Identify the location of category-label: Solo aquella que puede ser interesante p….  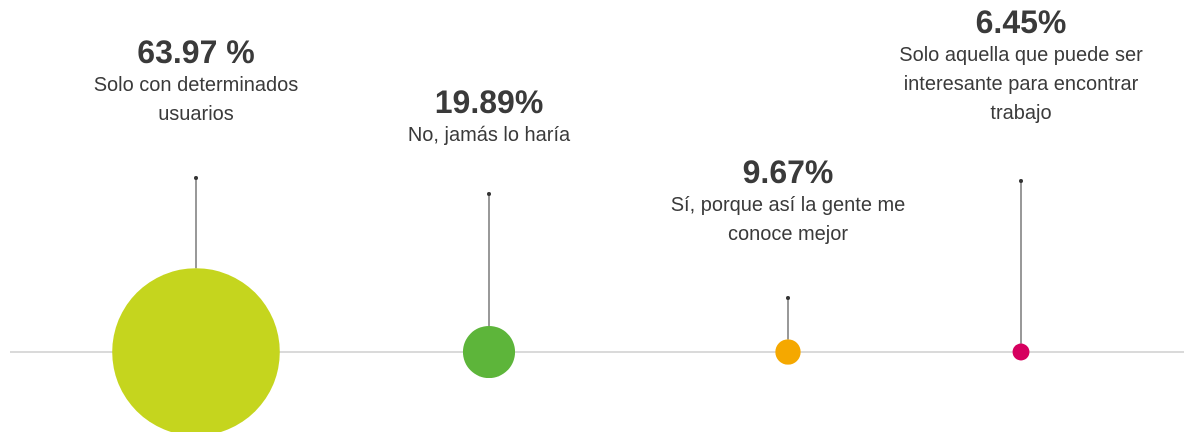
(1021, 84).